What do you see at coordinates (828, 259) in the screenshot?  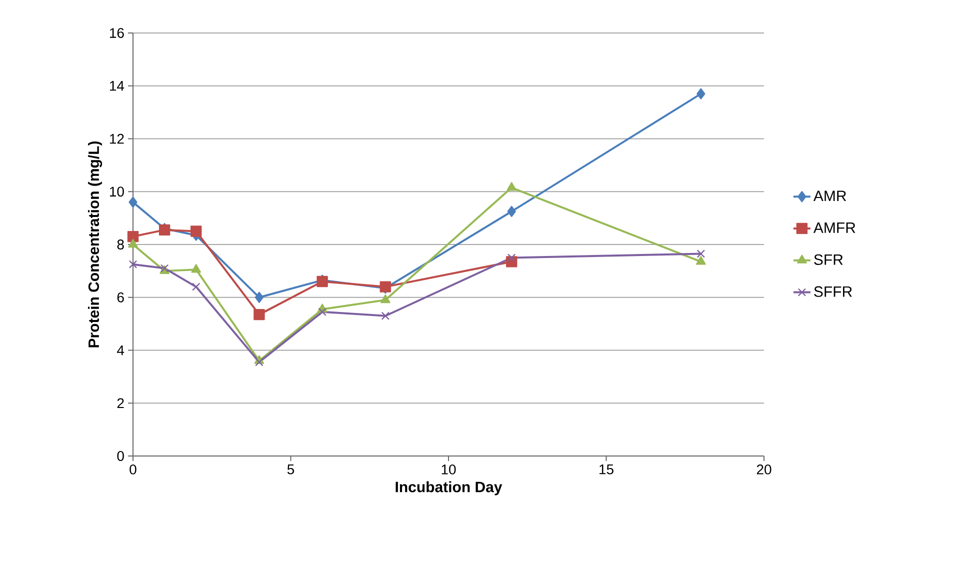 I see `legend-label: SFR` at bounding box center [828, 259].